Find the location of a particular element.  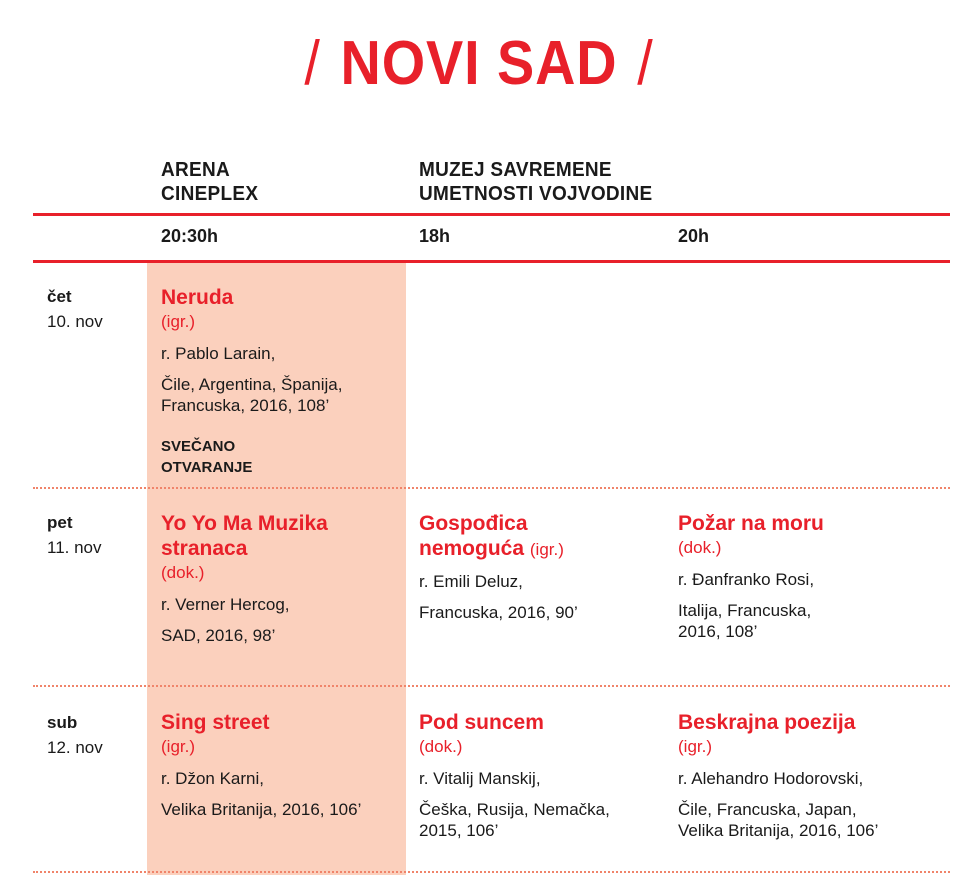

day-label: pet 11. nov is located at coordinates (74, 535).